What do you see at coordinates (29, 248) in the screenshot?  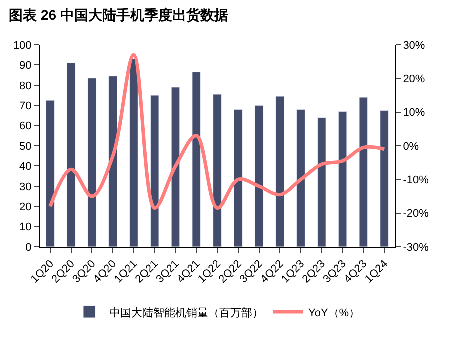 I see `y-tick-label: 0` at bounding box center [29, 248].